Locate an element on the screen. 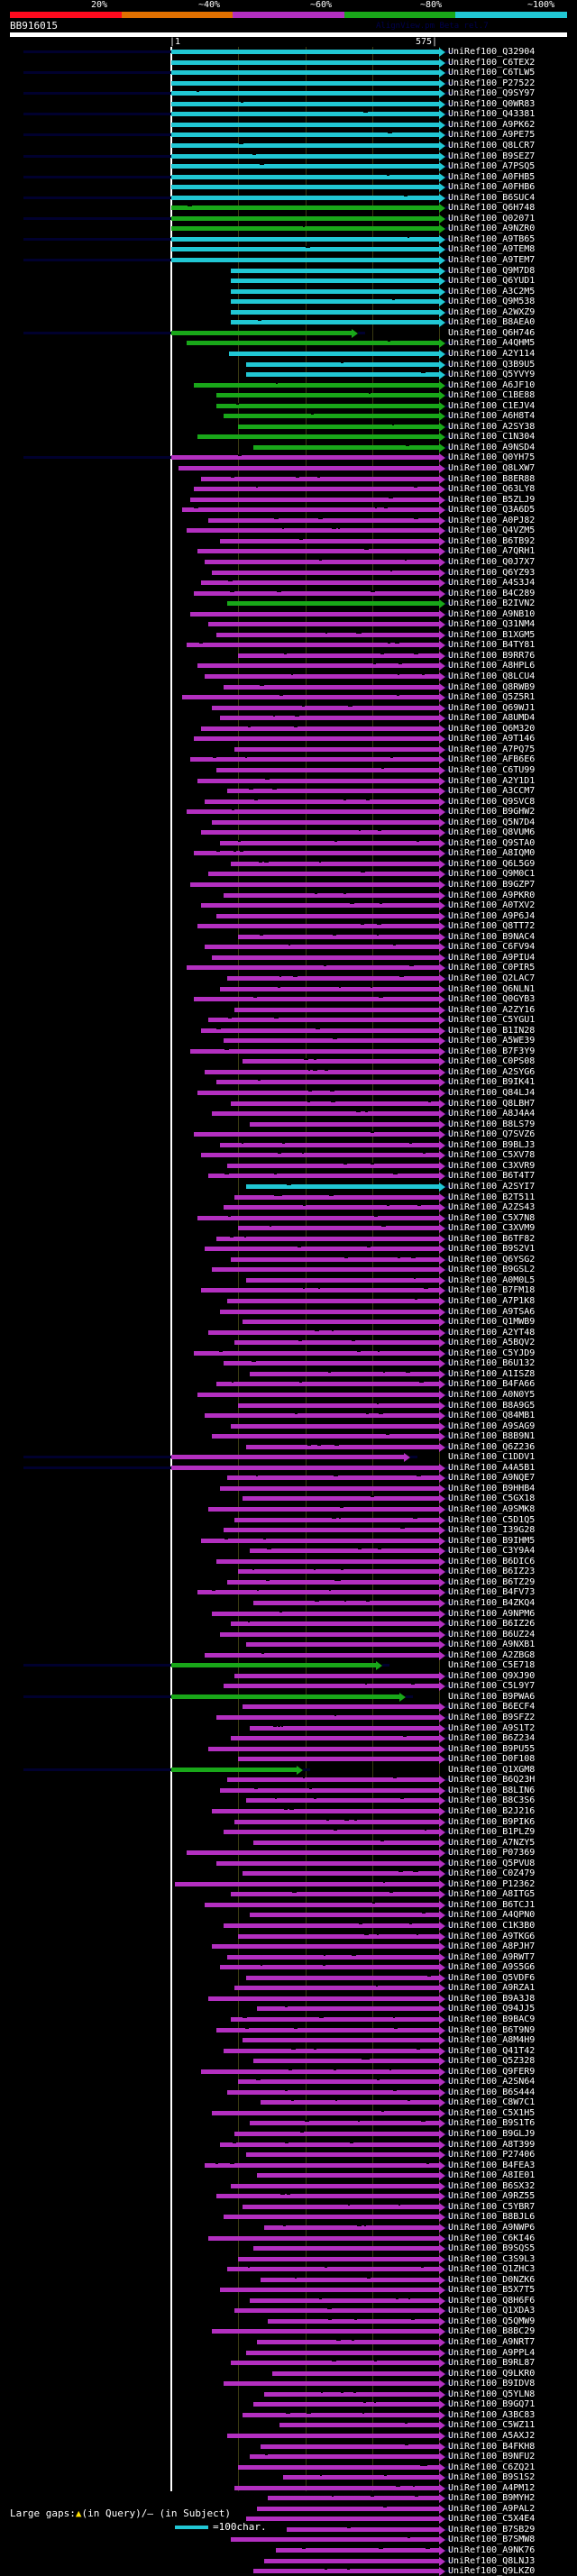 The image size is (577, 2576). alignment-hit-row: UniRef100_B8ER88 is located at coordinates (288, 479).